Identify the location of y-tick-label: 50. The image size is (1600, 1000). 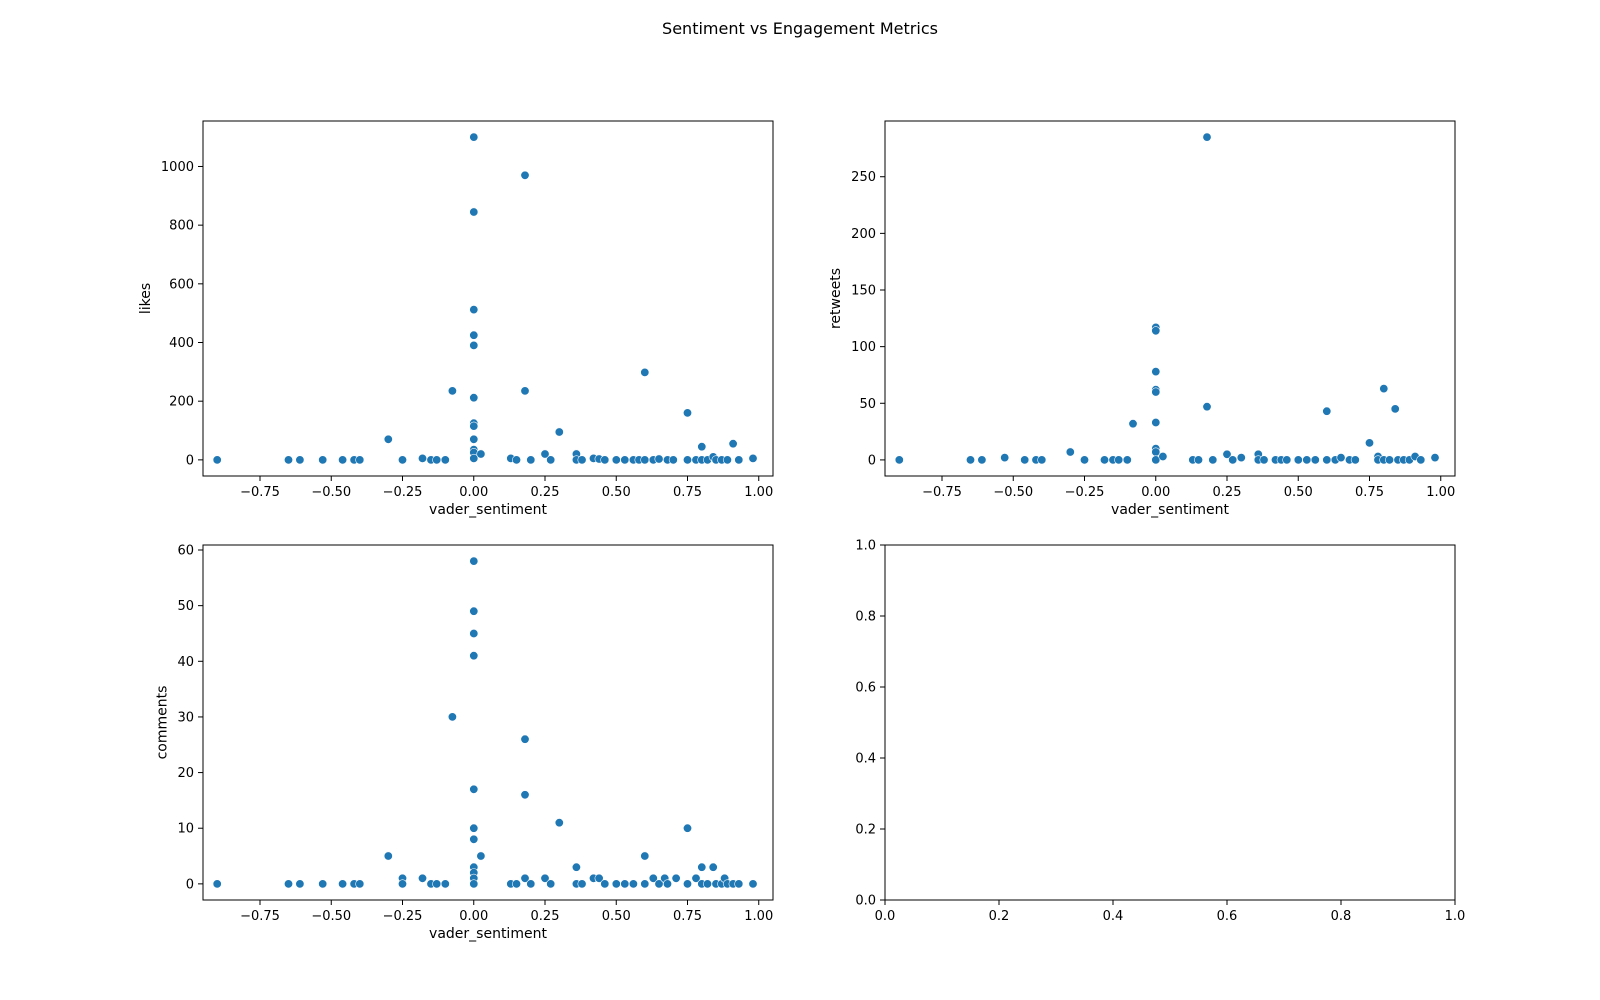
(185, 606).